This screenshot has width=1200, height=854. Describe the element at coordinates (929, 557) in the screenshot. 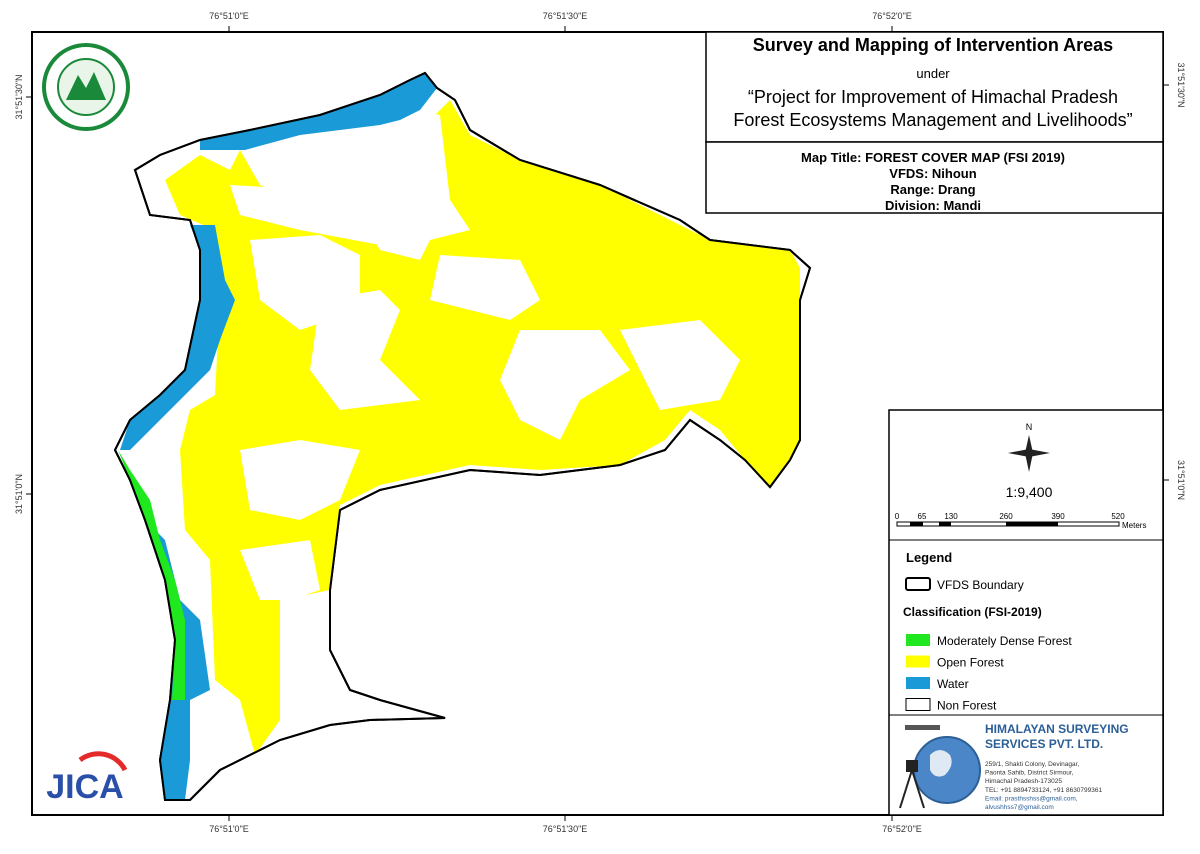

I see `legend-title: Legend` at that location.